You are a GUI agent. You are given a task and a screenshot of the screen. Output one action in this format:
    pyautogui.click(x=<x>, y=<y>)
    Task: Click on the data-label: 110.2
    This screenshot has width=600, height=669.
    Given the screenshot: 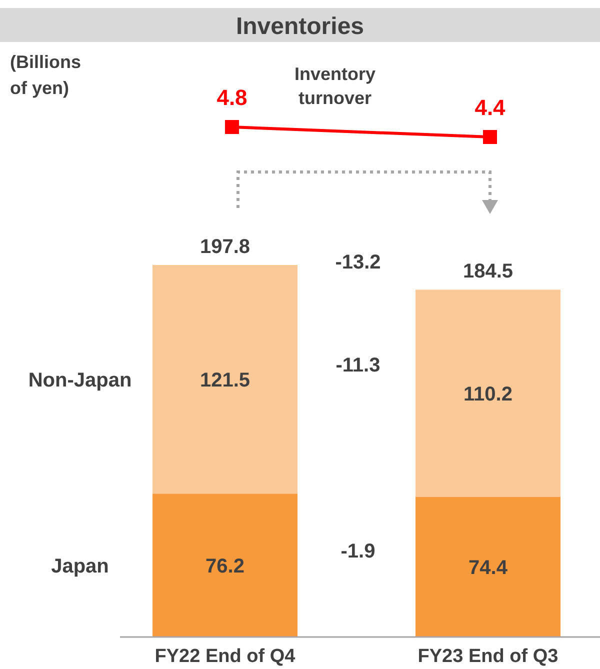 What is the action you would take?
    pyautogui.click(x=488, y=394)
    